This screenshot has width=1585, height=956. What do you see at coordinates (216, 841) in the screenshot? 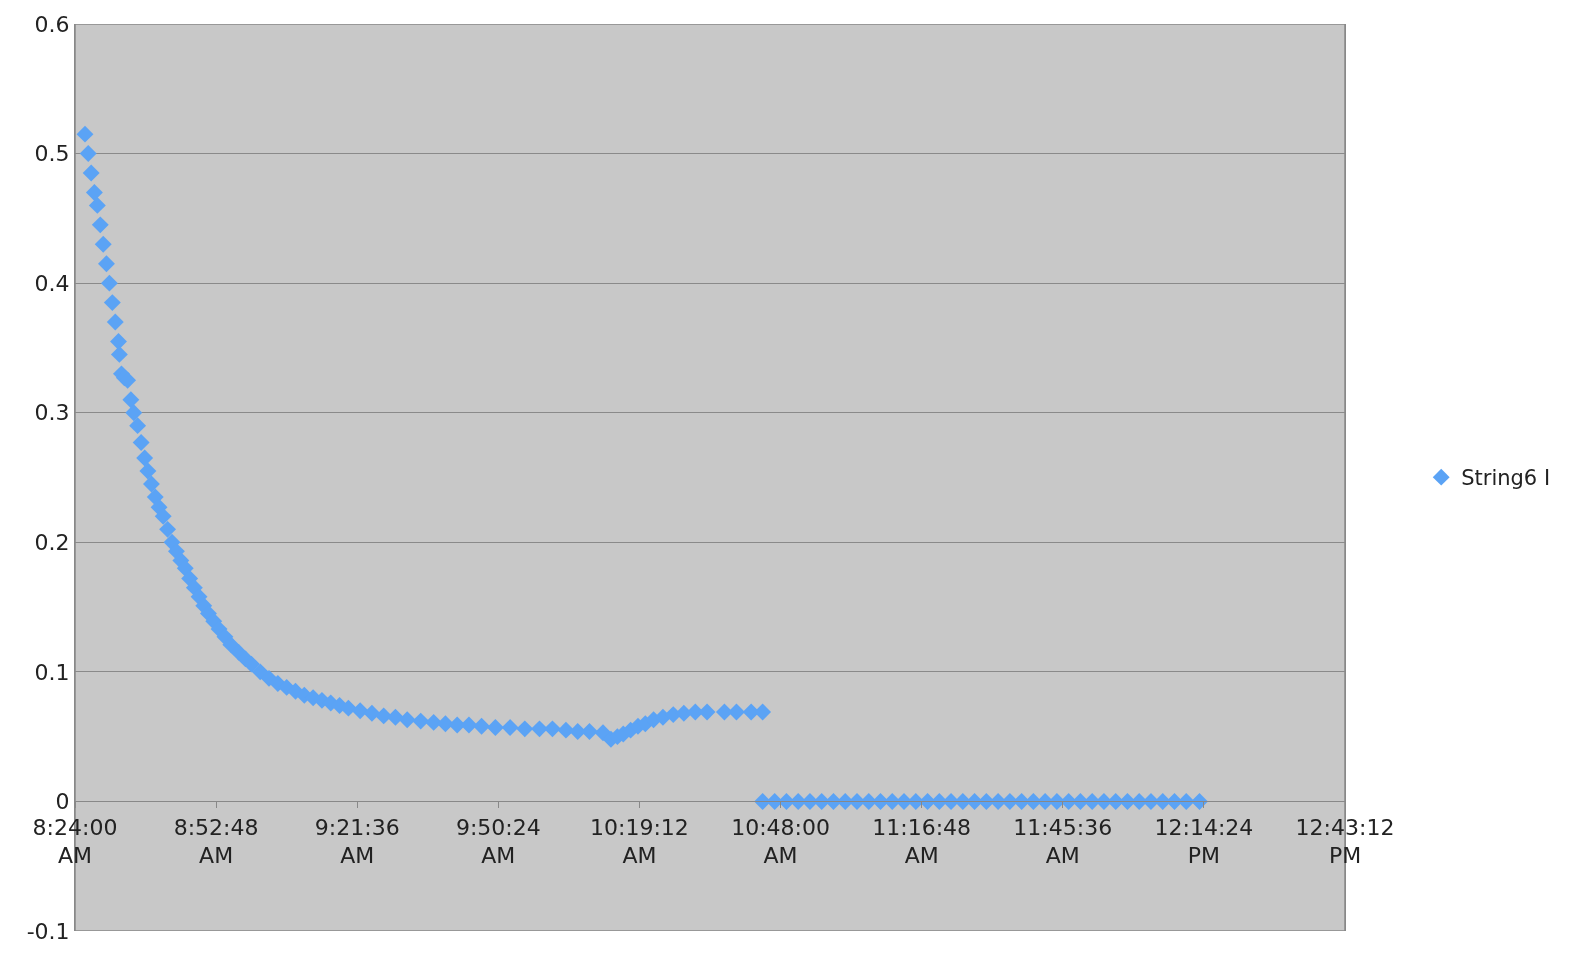
I see `x-tick-label: 8:52:48 AM` at bounding box center [216, 841].